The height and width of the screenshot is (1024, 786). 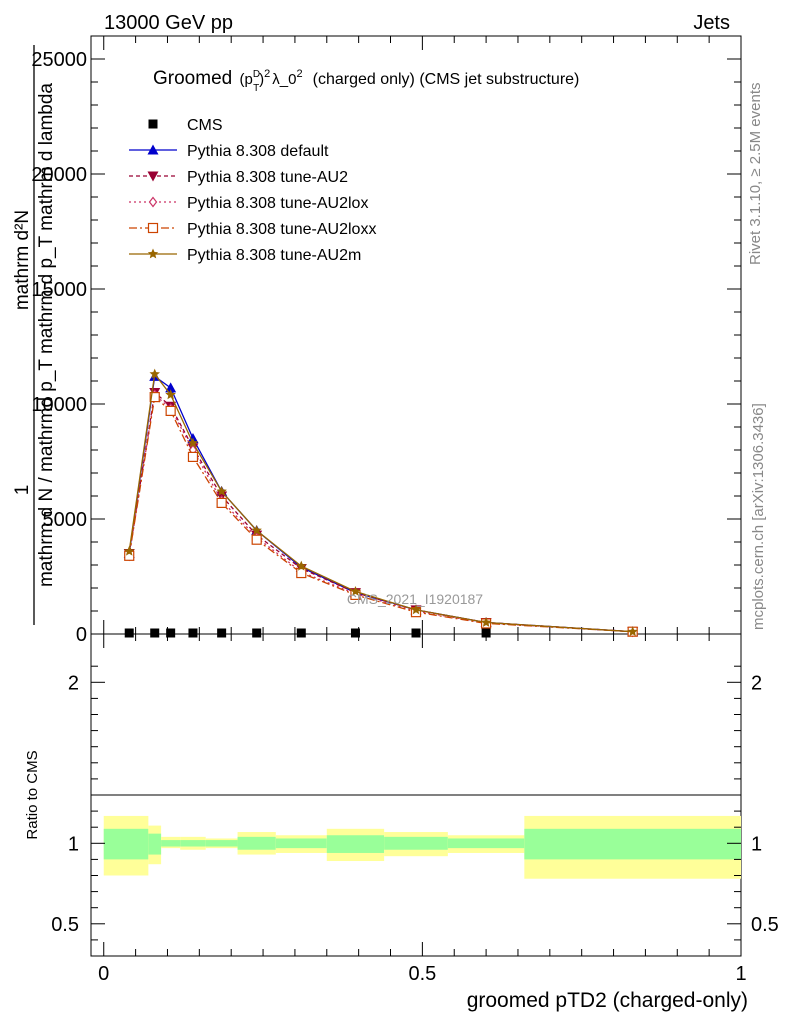 I want to click on title-rest: λ_0, so click(x=284, y=79).